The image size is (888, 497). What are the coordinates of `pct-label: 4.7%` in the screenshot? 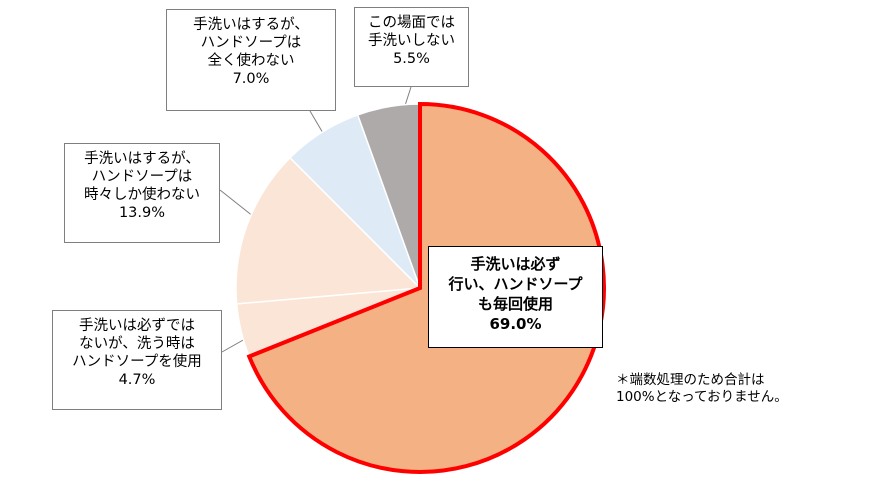 It's located at (137, 380).